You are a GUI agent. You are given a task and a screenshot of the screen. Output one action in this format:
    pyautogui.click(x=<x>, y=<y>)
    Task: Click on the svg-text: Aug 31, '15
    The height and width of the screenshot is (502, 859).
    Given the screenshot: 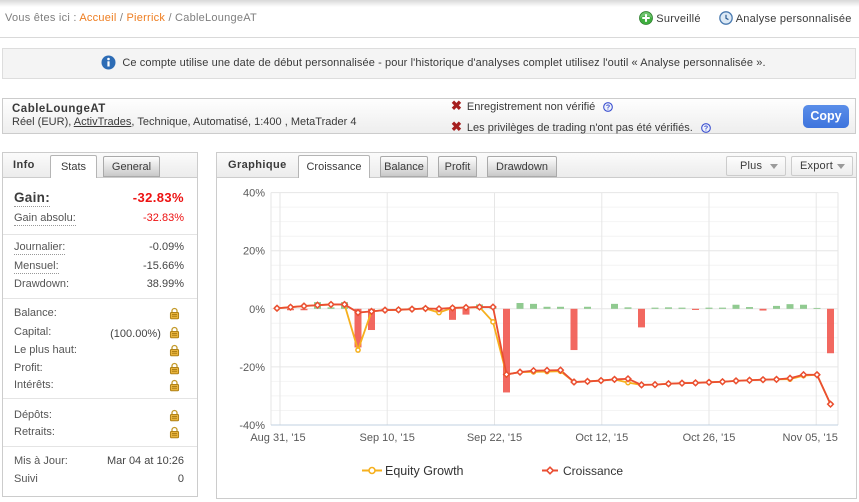 What is the action you would take?
    pyautogui.click(x=277, y=438)
    